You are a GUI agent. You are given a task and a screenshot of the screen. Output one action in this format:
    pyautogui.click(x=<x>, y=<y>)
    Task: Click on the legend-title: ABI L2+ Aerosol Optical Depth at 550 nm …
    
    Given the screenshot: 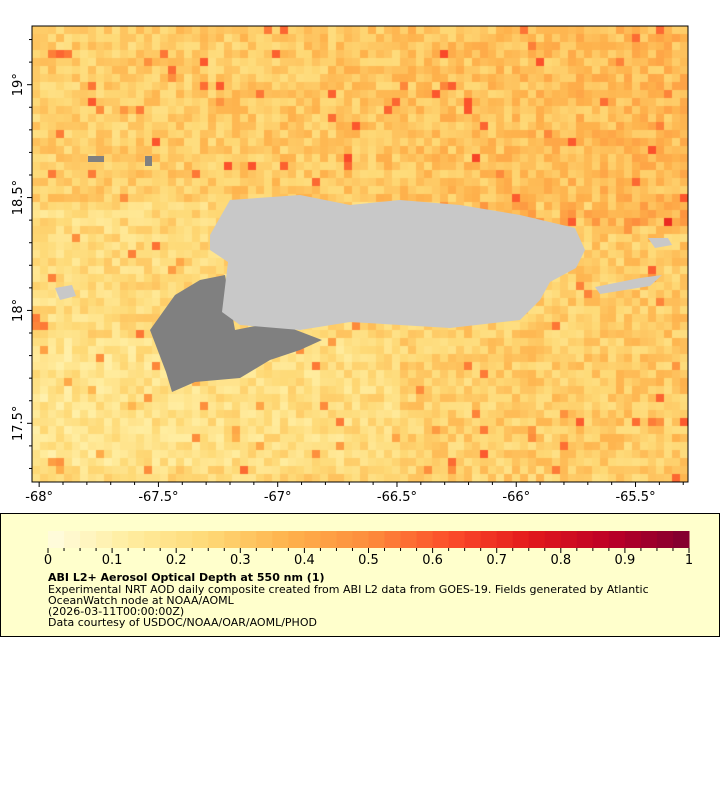 What is the action you would take?
    pyautogui.click(x=186, y=577)
    